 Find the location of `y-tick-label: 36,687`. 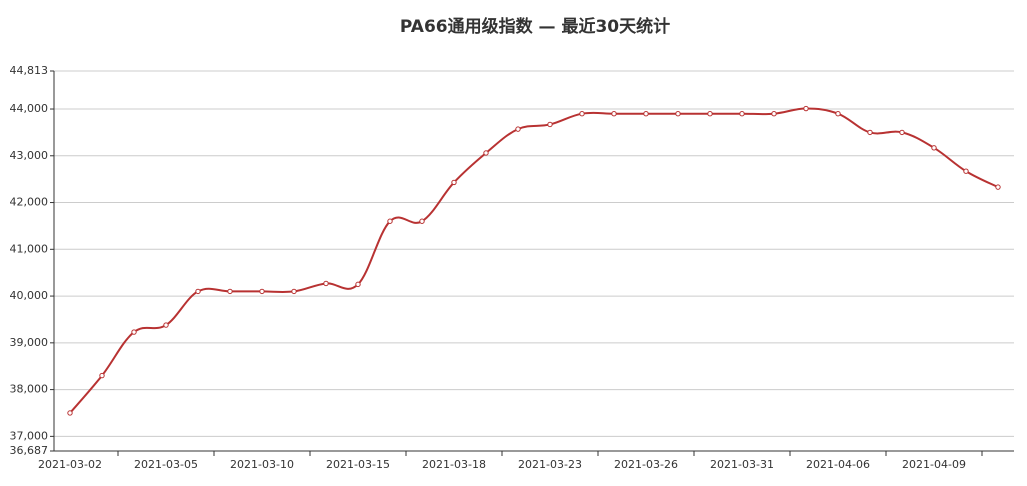

y-tick-label: 36,687 is located at coordinates (29, 450).